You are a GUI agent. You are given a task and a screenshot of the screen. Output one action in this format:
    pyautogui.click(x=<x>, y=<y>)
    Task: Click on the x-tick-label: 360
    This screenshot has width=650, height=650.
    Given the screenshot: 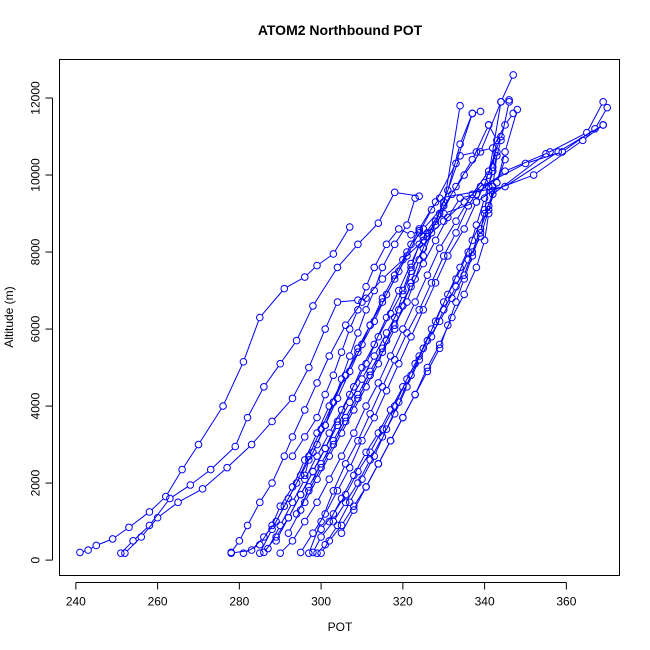 What is the action you would take?
    pyautogui.click(x=566, y=602)
    